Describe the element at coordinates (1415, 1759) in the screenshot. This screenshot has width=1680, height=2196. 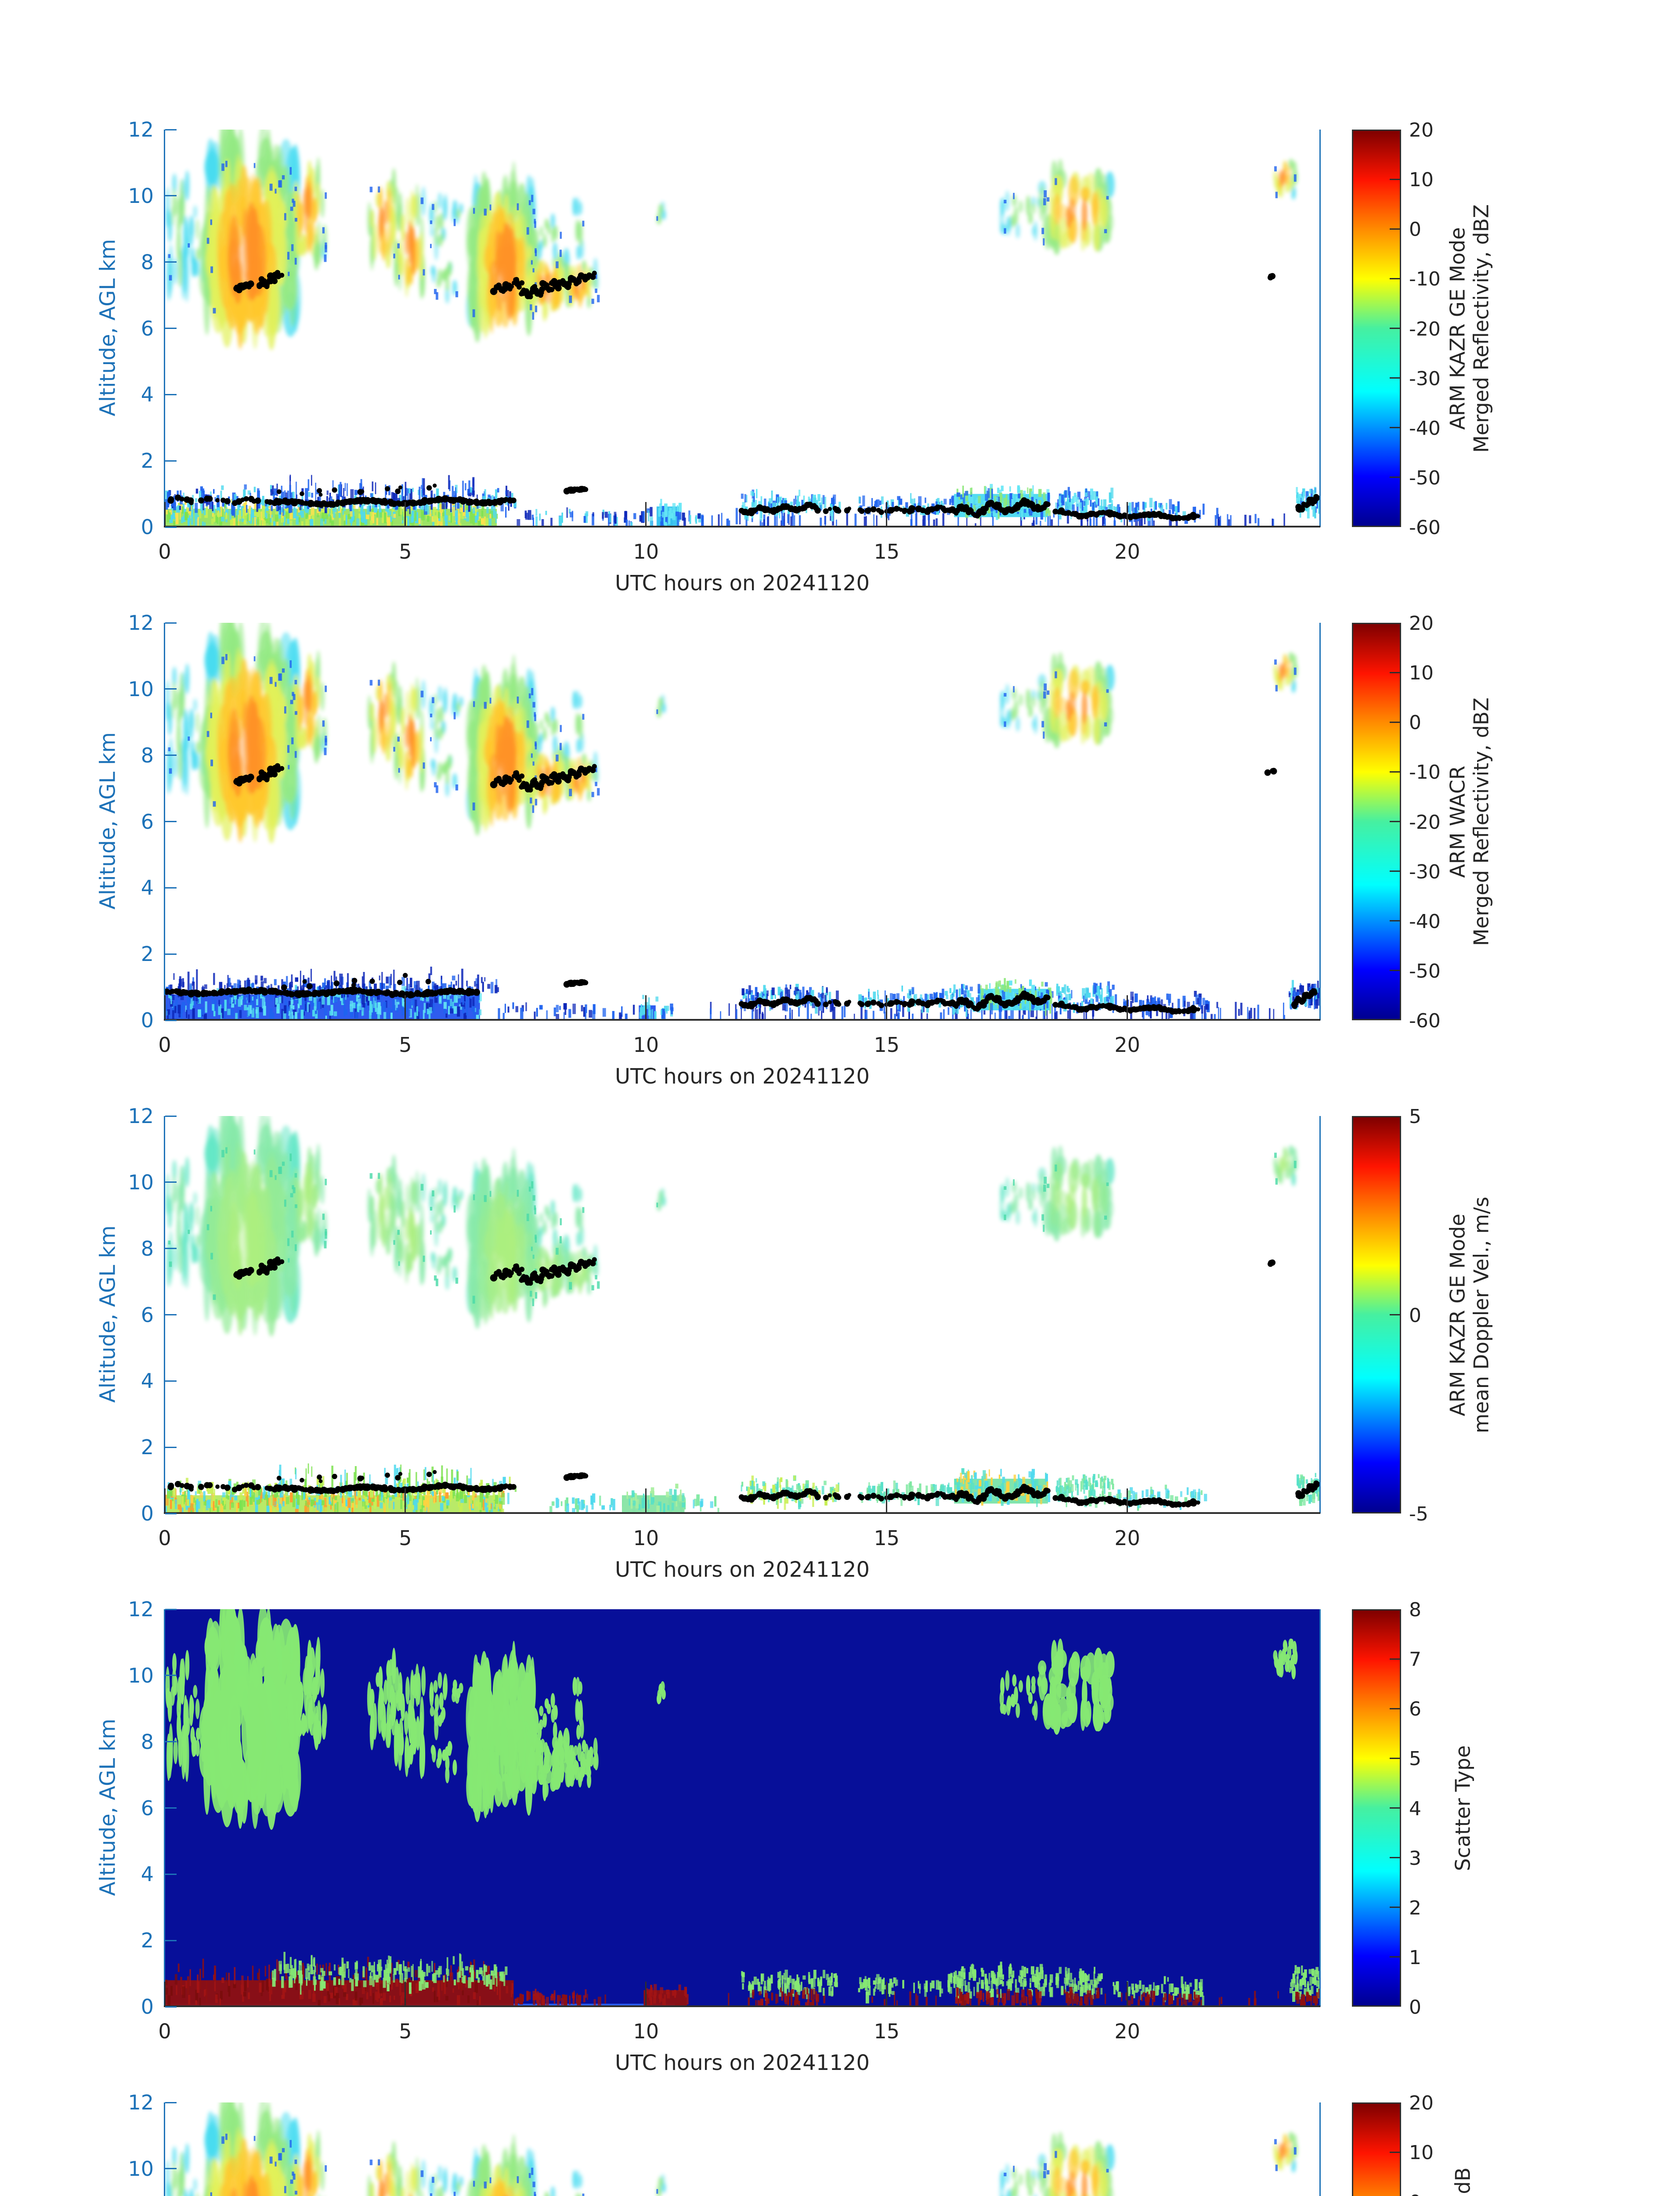
I see `colorbar-tick-label: 5` at that location.